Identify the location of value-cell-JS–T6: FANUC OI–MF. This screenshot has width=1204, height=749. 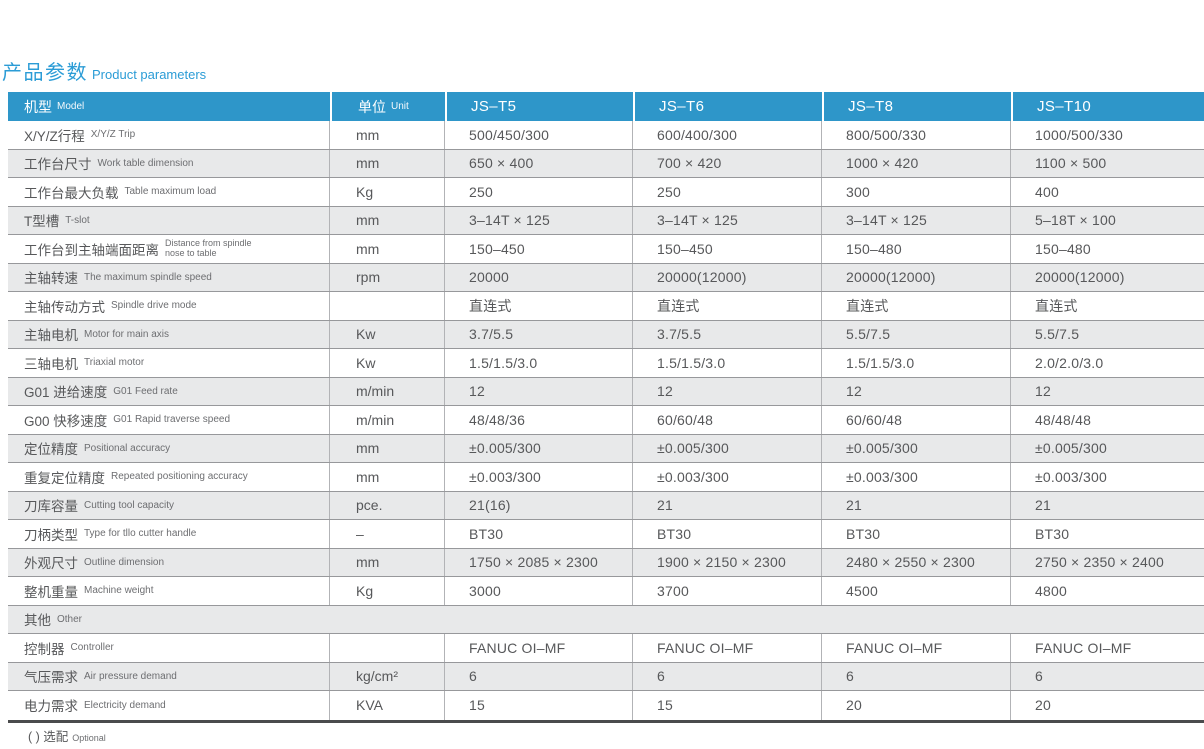
(727, 648).